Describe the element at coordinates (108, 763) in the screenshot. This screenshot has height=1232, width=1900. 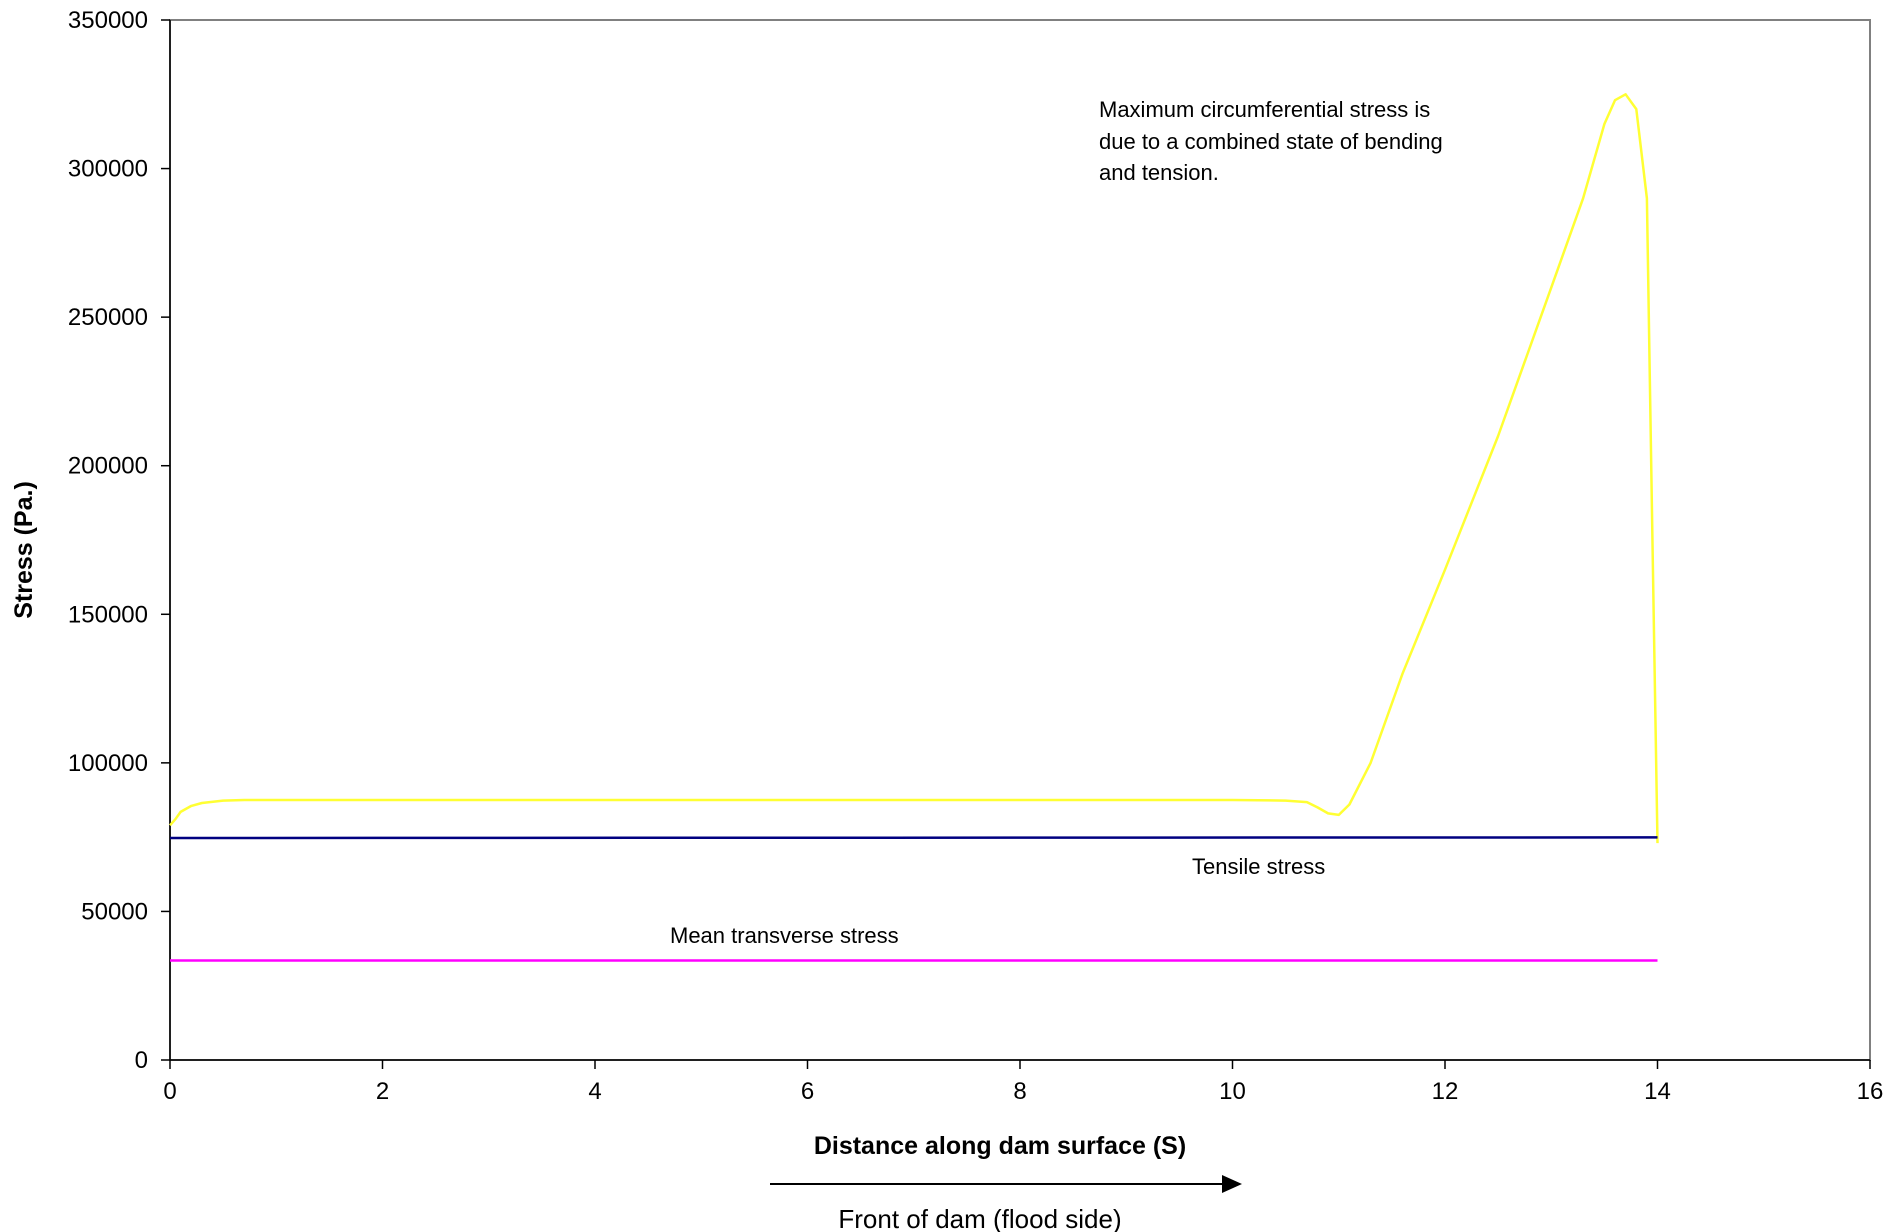
I see `y-tick-label: 100000` at that location.